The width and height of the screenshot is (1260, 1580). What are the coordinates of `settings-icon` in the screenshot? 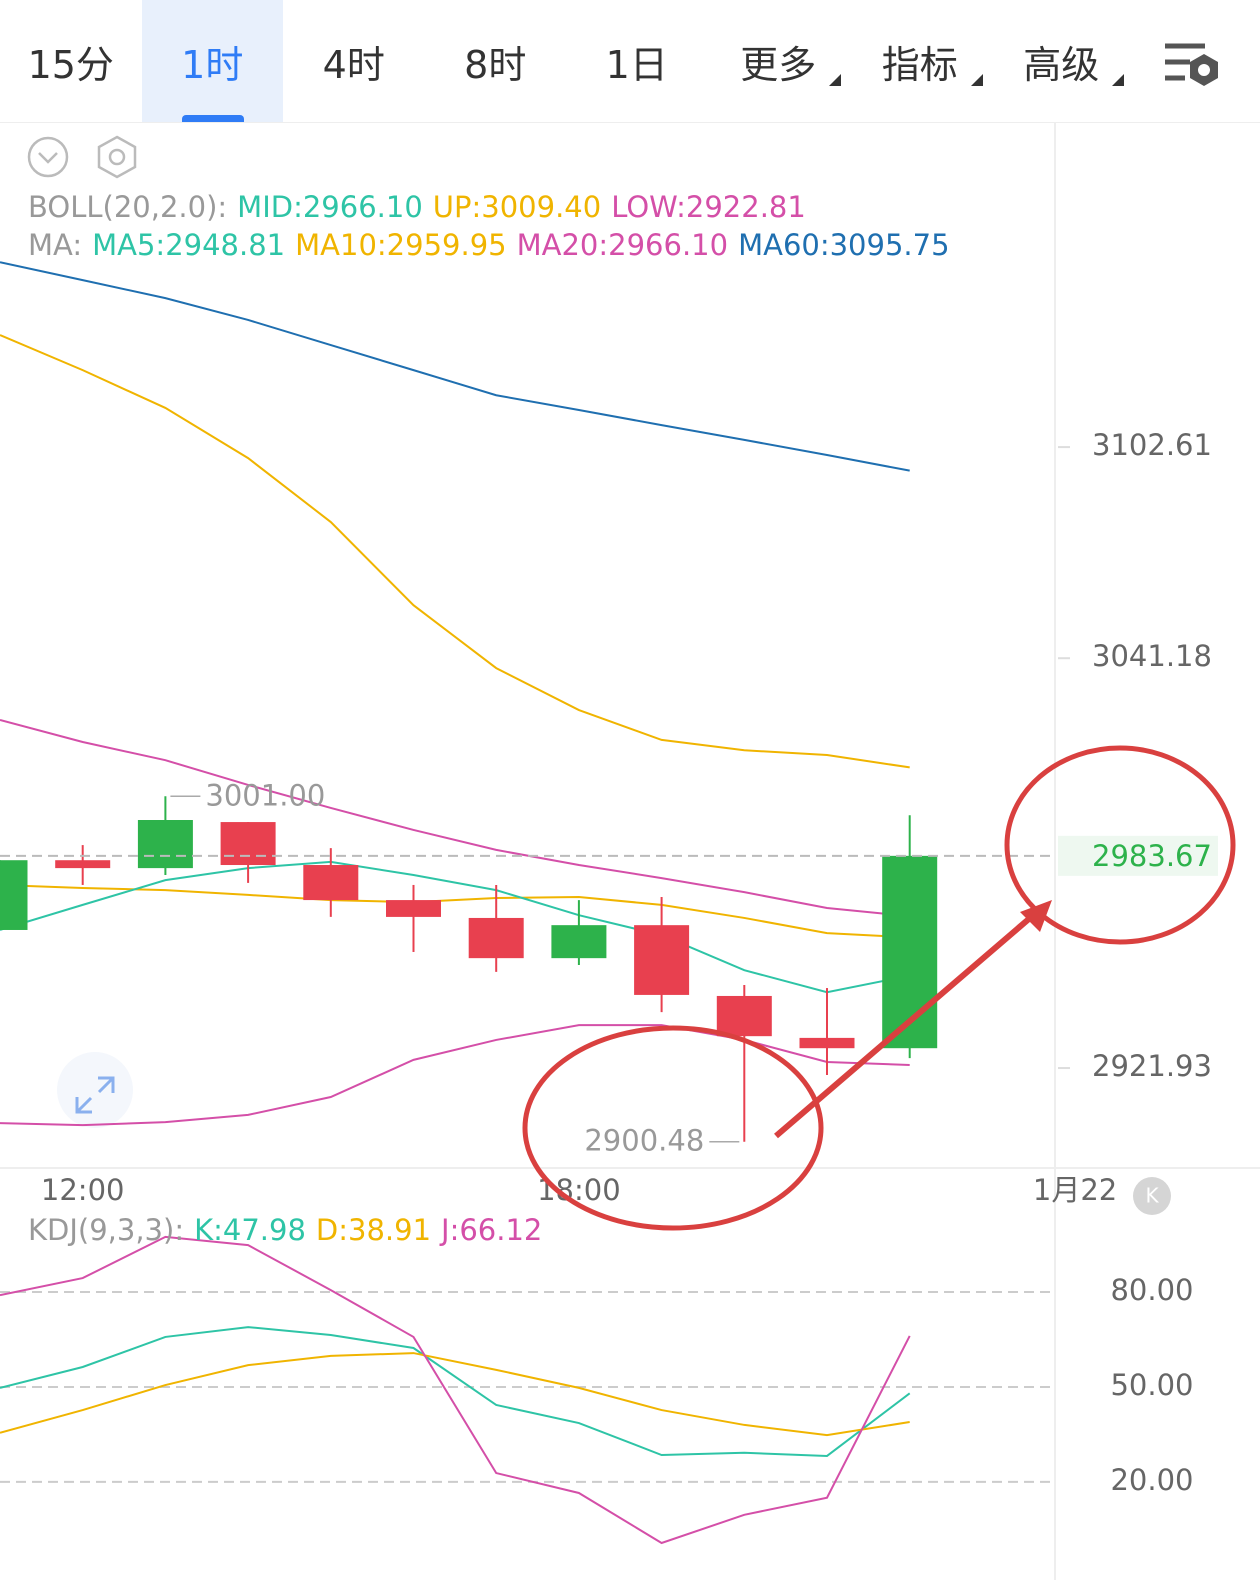 It's located at (117, 157).